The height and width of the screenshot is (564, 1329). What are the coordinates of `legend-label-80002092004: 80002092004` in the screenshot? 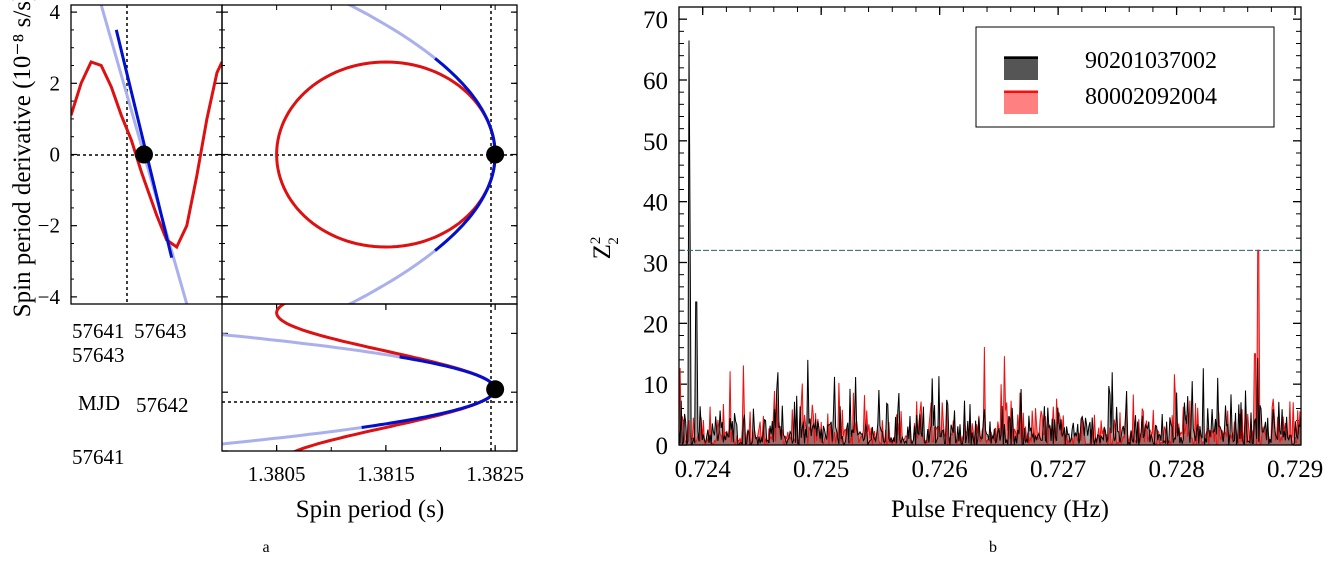 It's located at (1151, 97).